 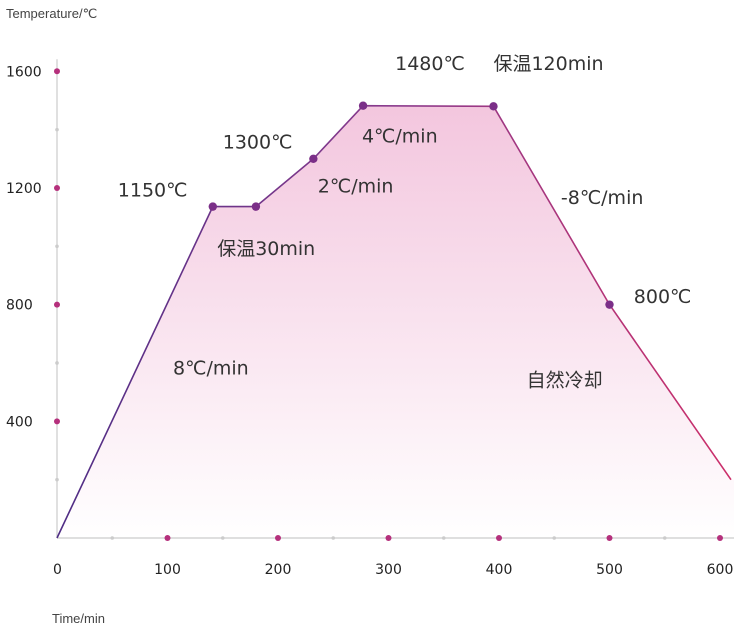 What do you see at coordinates (52, 13) in the screenshot?
I see `y-axis-label: Temperature/℃` at bounding box center [52, 13].